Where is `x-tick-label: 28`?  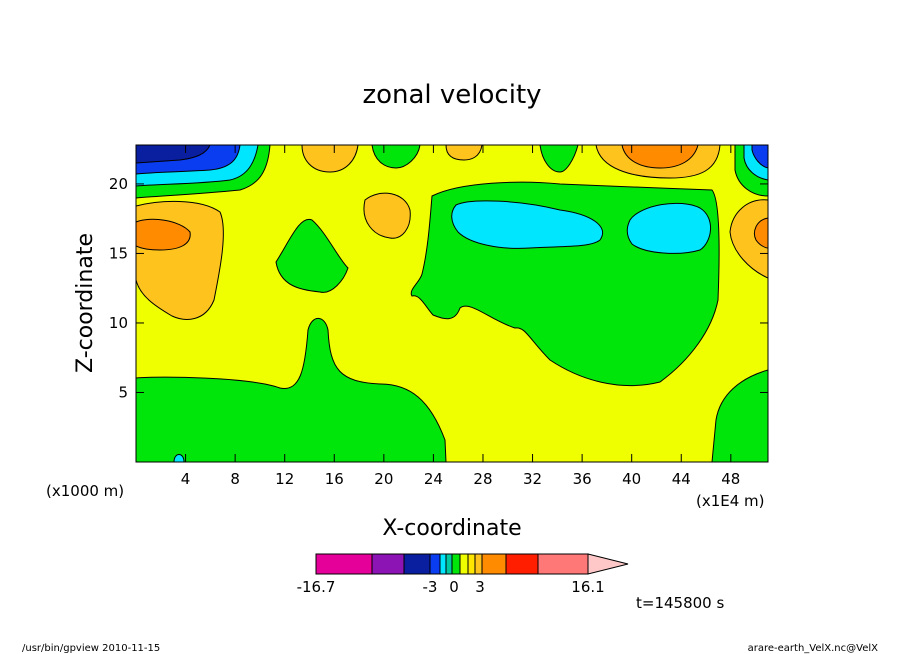
x-tick-label: 28 is located at coordinates (482, 479).